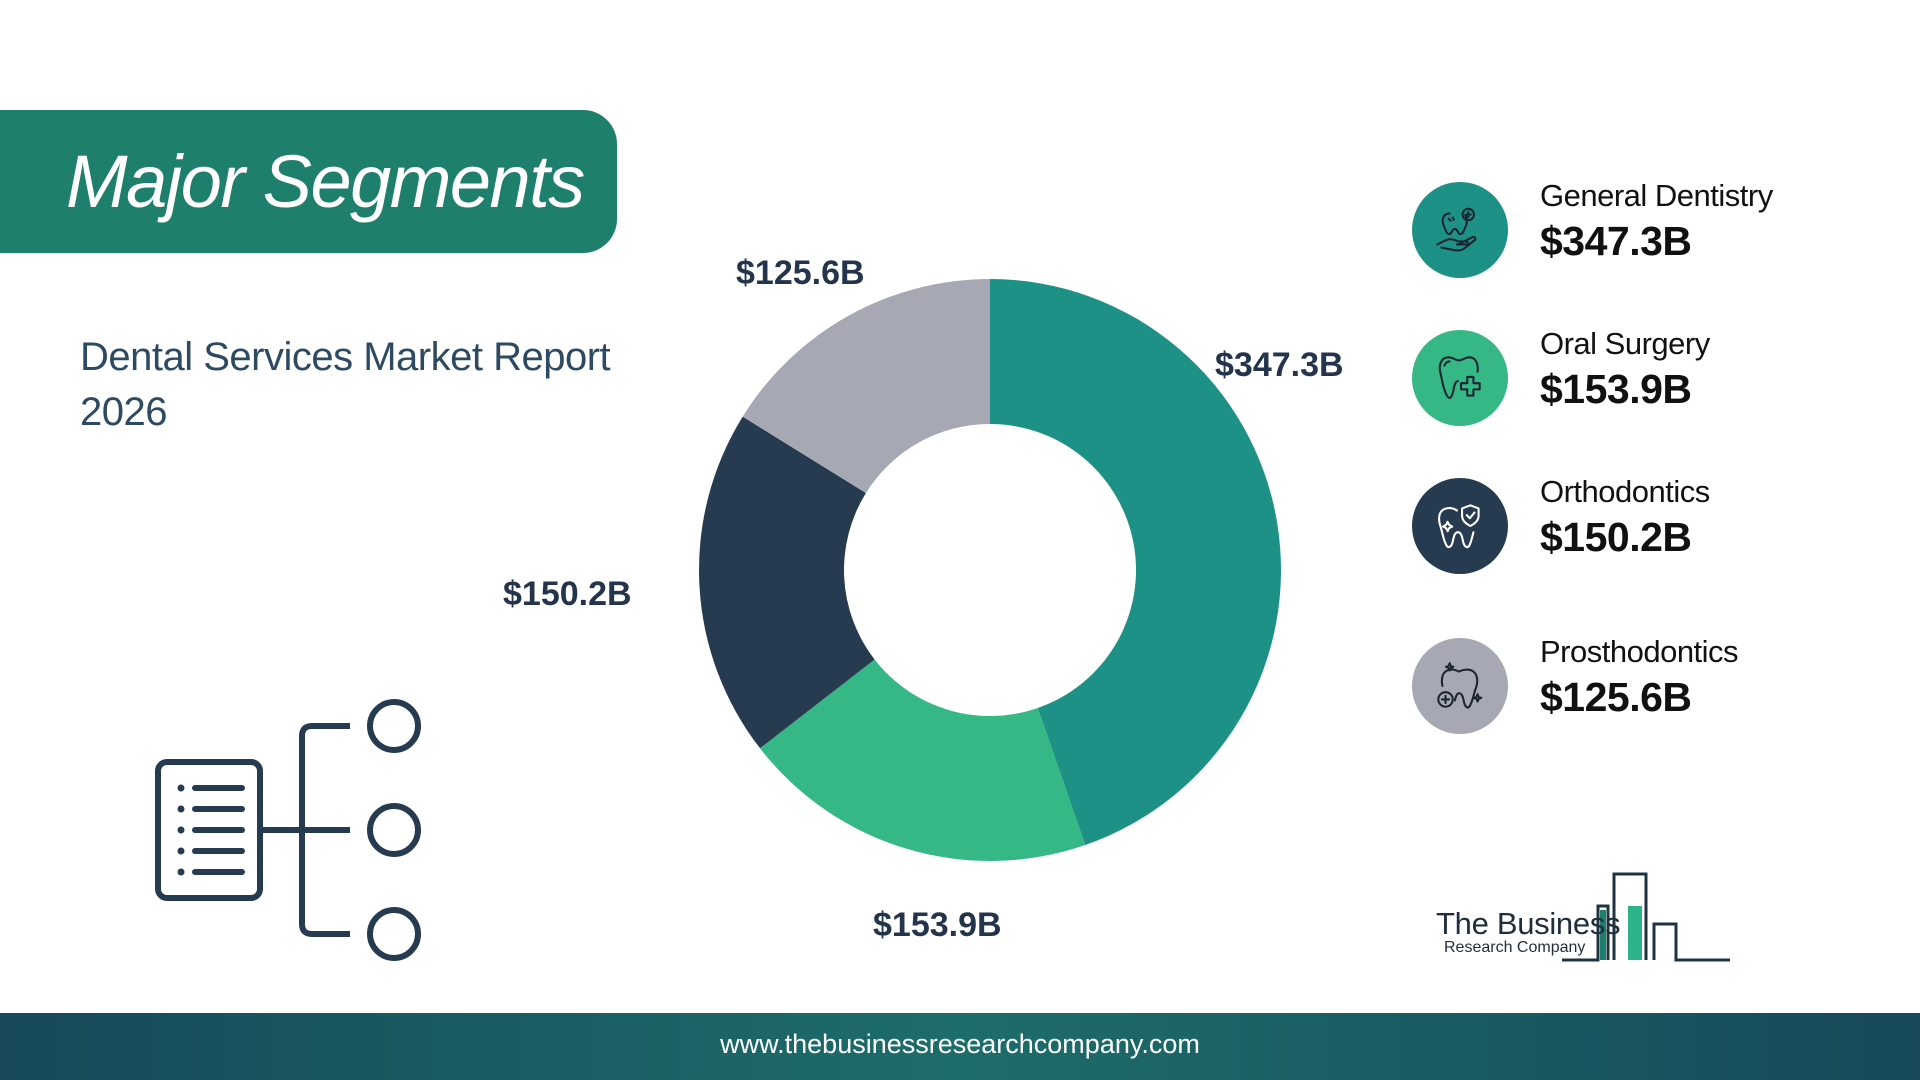 The image size is (1920, 1080). I want to click on footer-bar: www.thebusinessresearchcompany.com, so click(960, 1046).